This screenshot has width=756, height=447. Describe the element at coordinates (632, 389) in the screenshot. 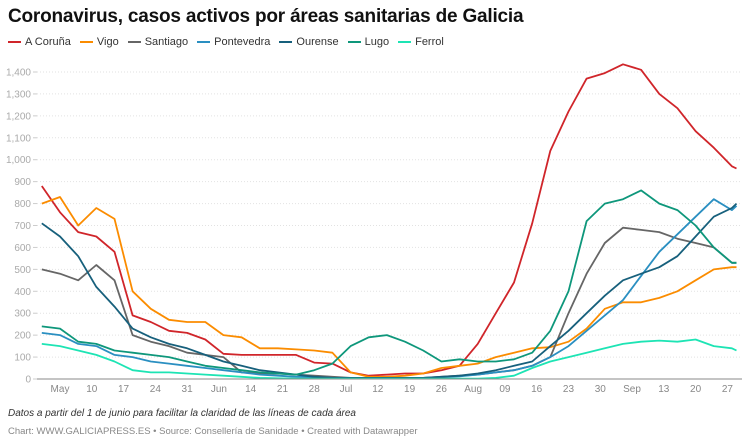

I see `x-tick-label: Sep` at that location.